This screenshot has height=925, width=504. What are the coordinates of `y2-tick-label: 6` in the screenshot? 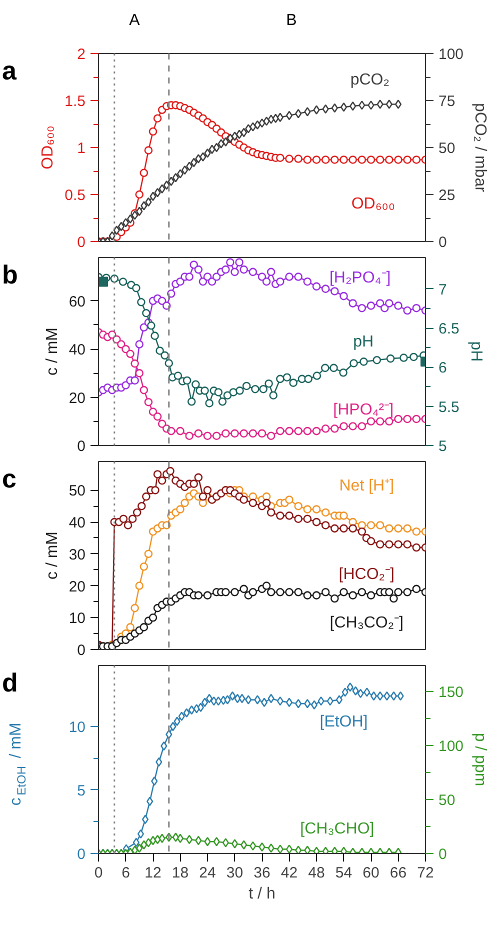 It's located at (442, 368).